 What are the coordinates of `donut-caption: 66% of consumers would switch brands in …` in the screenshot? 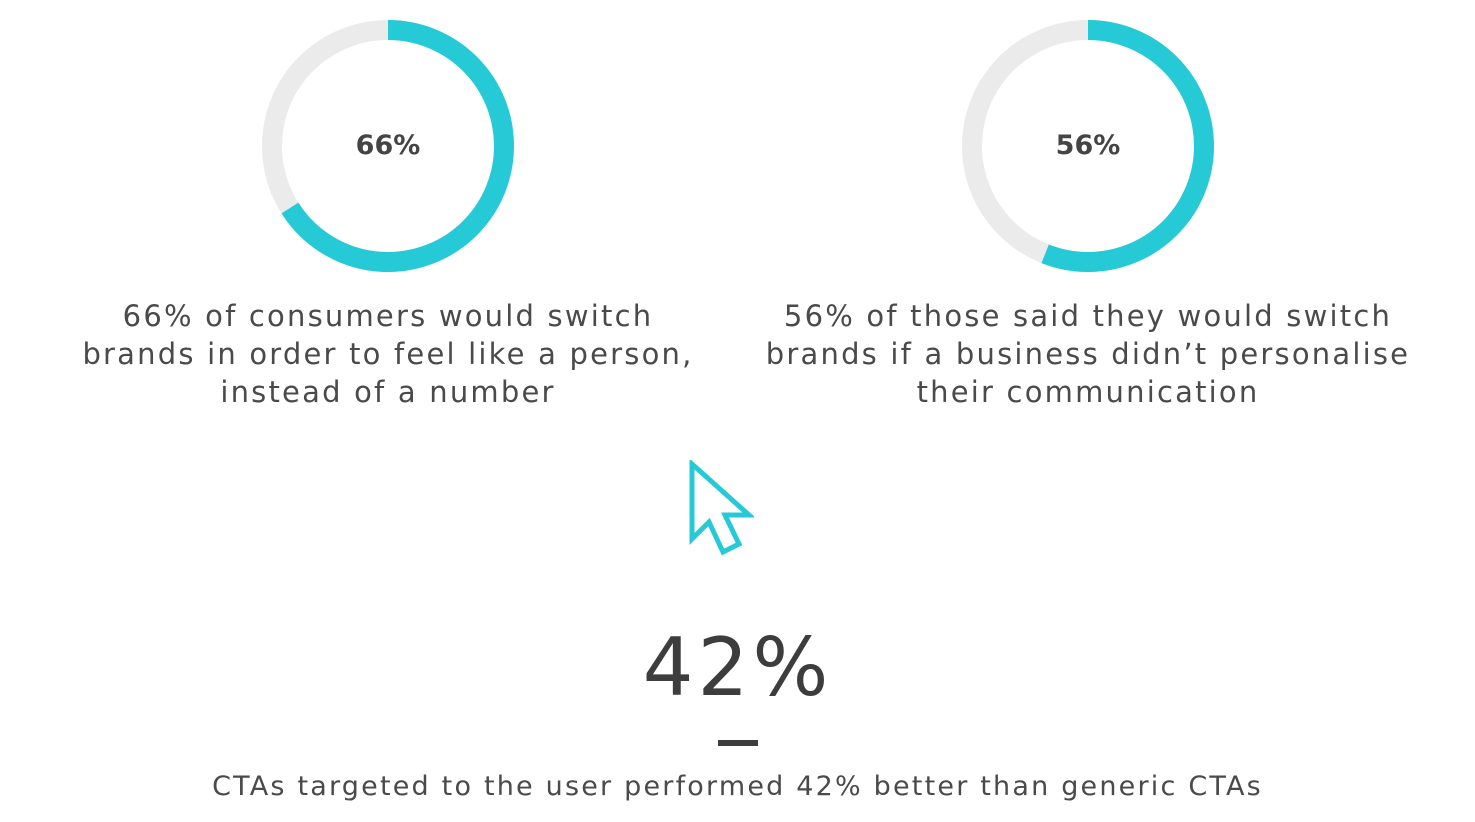 It's located at (388, 354).